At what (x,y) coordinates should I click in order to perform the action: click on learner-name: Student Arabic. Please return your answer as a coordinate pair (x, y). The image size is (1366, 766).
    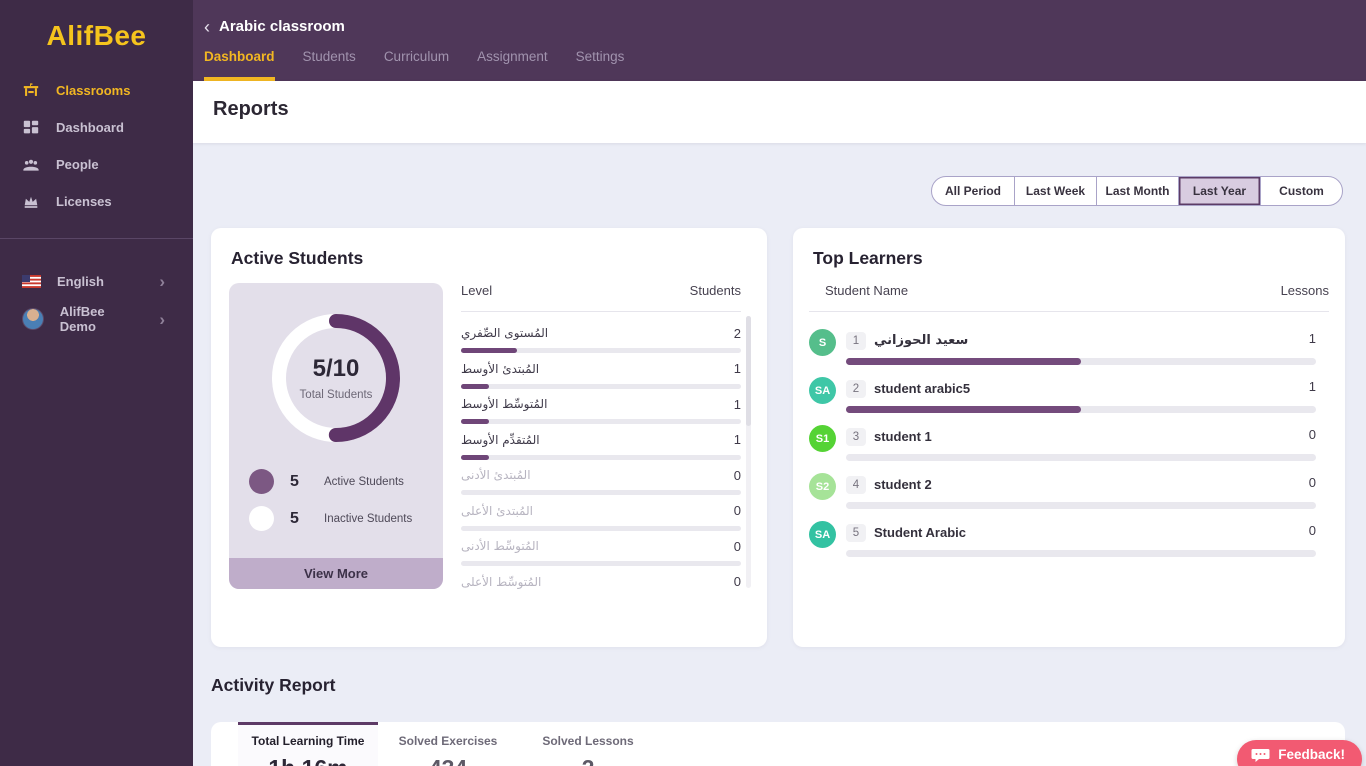
    Looking at the image, I should click on (920, 532).